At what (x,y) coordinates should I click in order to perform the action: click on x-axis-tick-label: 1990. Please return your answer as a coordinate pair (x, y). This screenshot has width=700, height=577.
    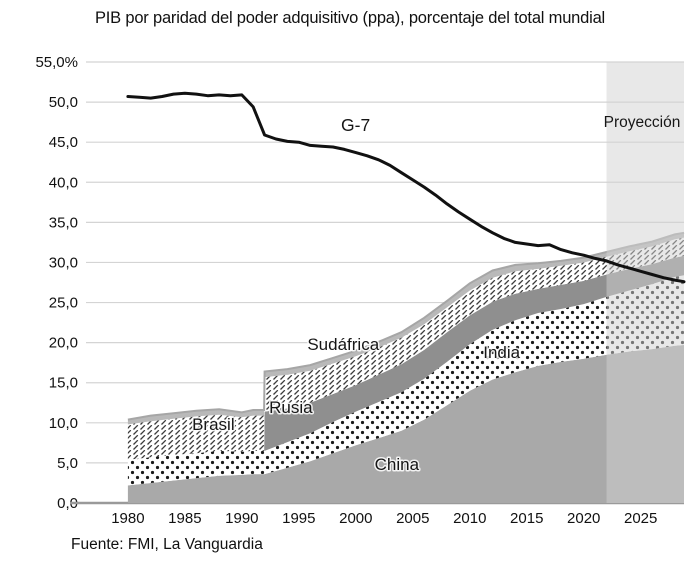
    Looking at the image, I should click on (241, 518).